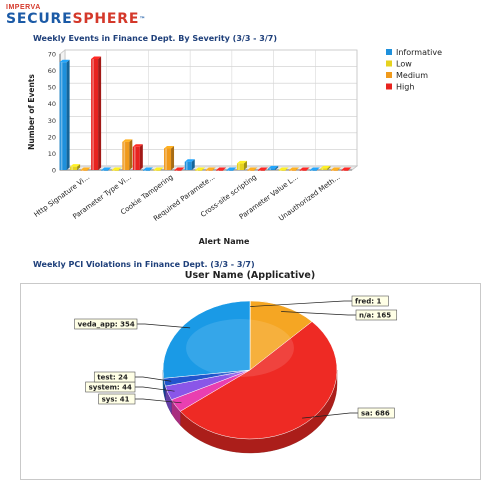 This screenshot has height=491, width=497. I want to click on legend-label: Low, so click(404, 64).